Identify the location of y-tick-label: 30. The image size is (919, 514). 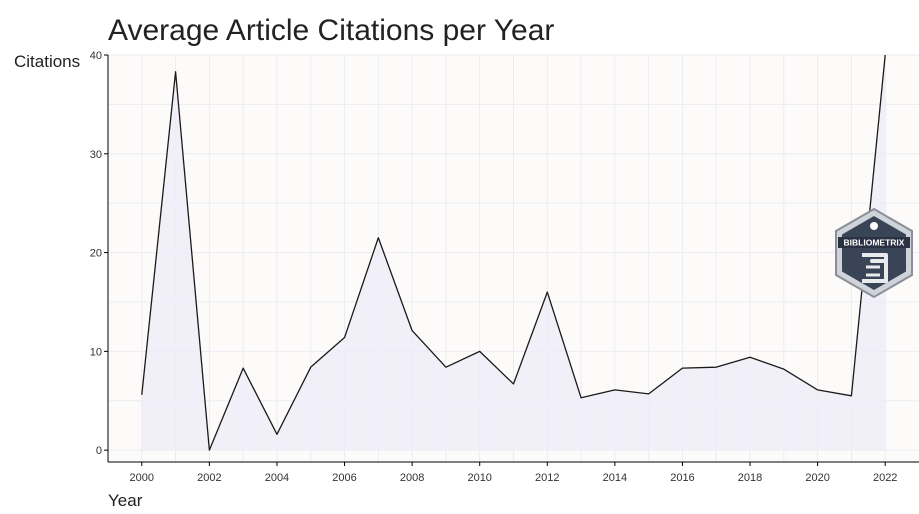
(96, 155).